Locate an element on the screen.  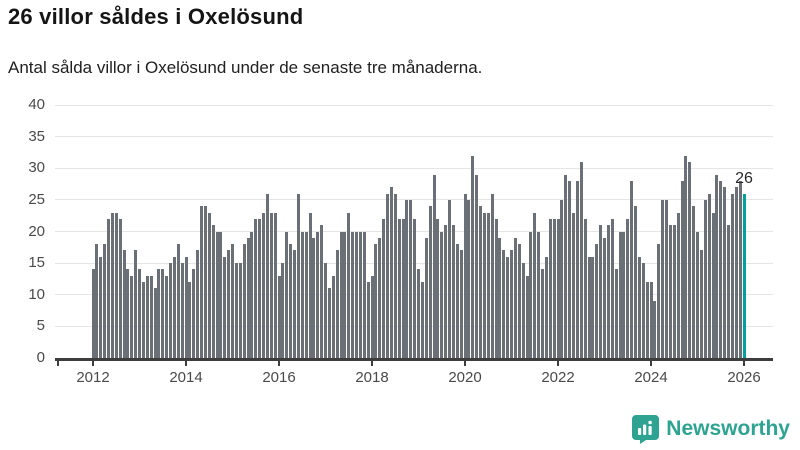
bar-highlighted-latest is located at coordinates (744, 275).